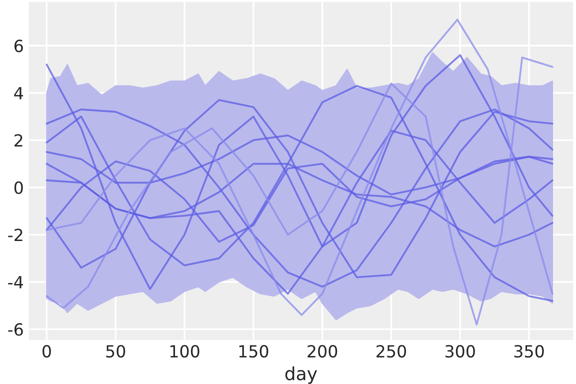 This screenshot has width=576, height=384. I want to click on y-tick-label: -6, so click(15, 329).